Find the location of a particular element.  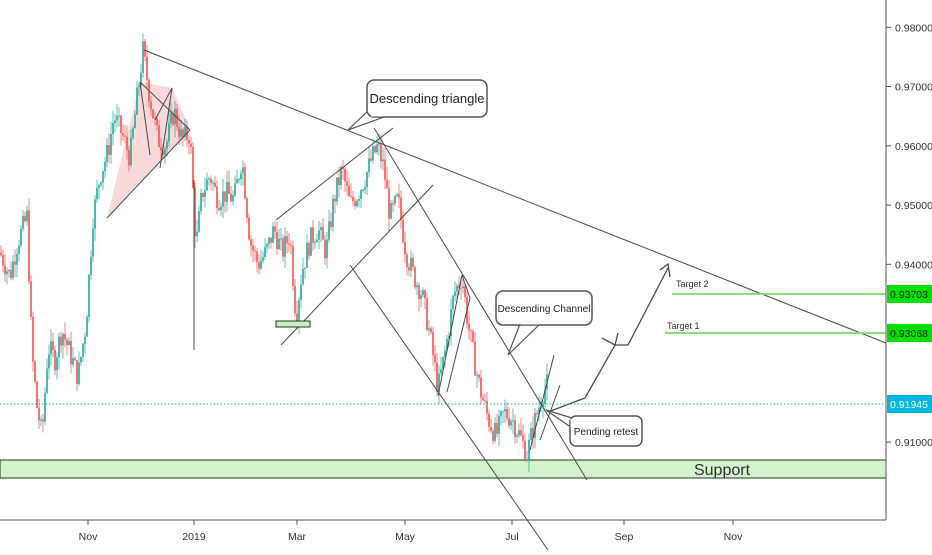

target-1-badge-bg is located at coordinates (909, 333).